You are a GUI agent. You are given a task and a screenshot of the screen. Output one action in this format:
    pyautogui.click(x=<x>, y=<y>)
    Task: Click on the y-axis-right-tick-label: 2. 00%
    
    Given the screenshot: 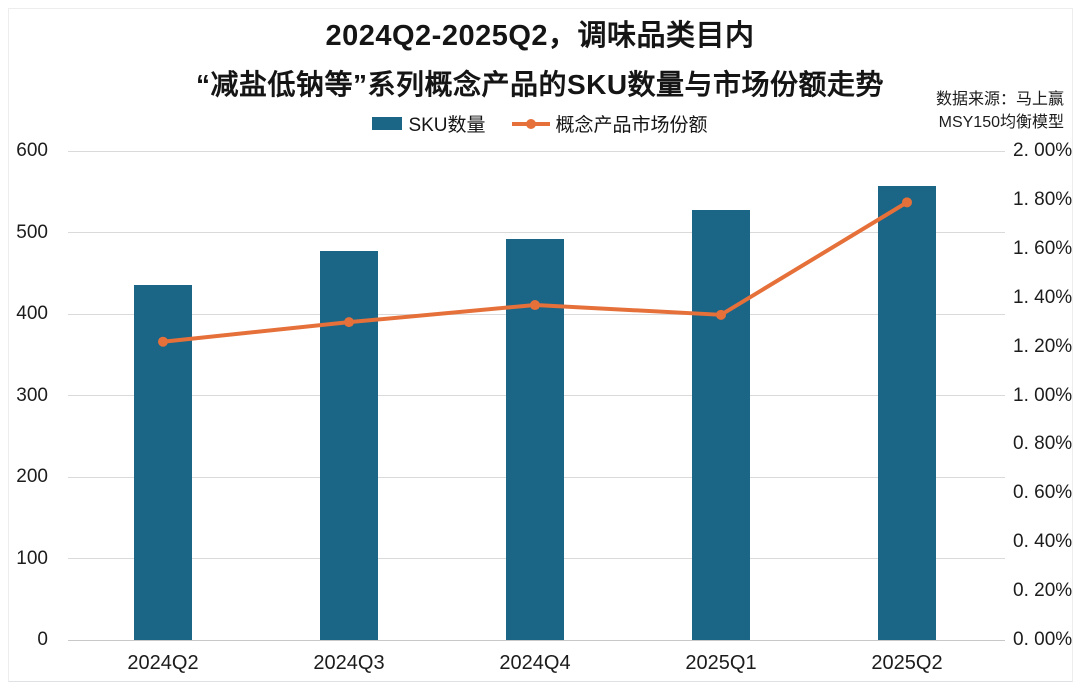 What is the action you would take?
    pyautogui.click(x=1043, y=150)
    